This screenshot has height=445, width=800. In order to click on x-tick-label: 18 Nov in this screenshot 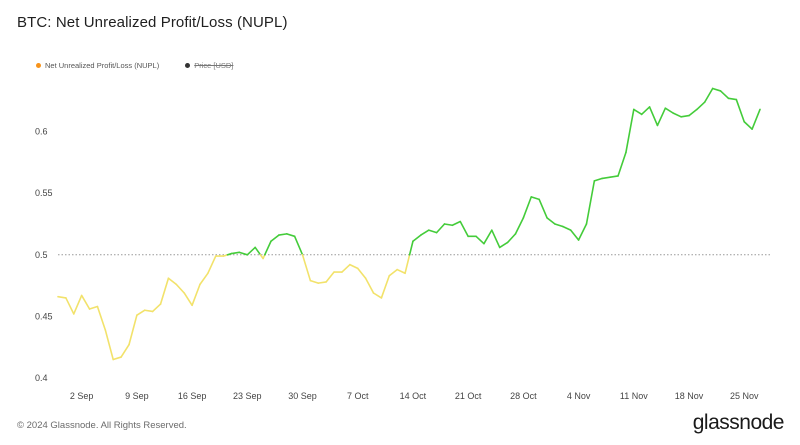, I will do `click(689, 396)`.